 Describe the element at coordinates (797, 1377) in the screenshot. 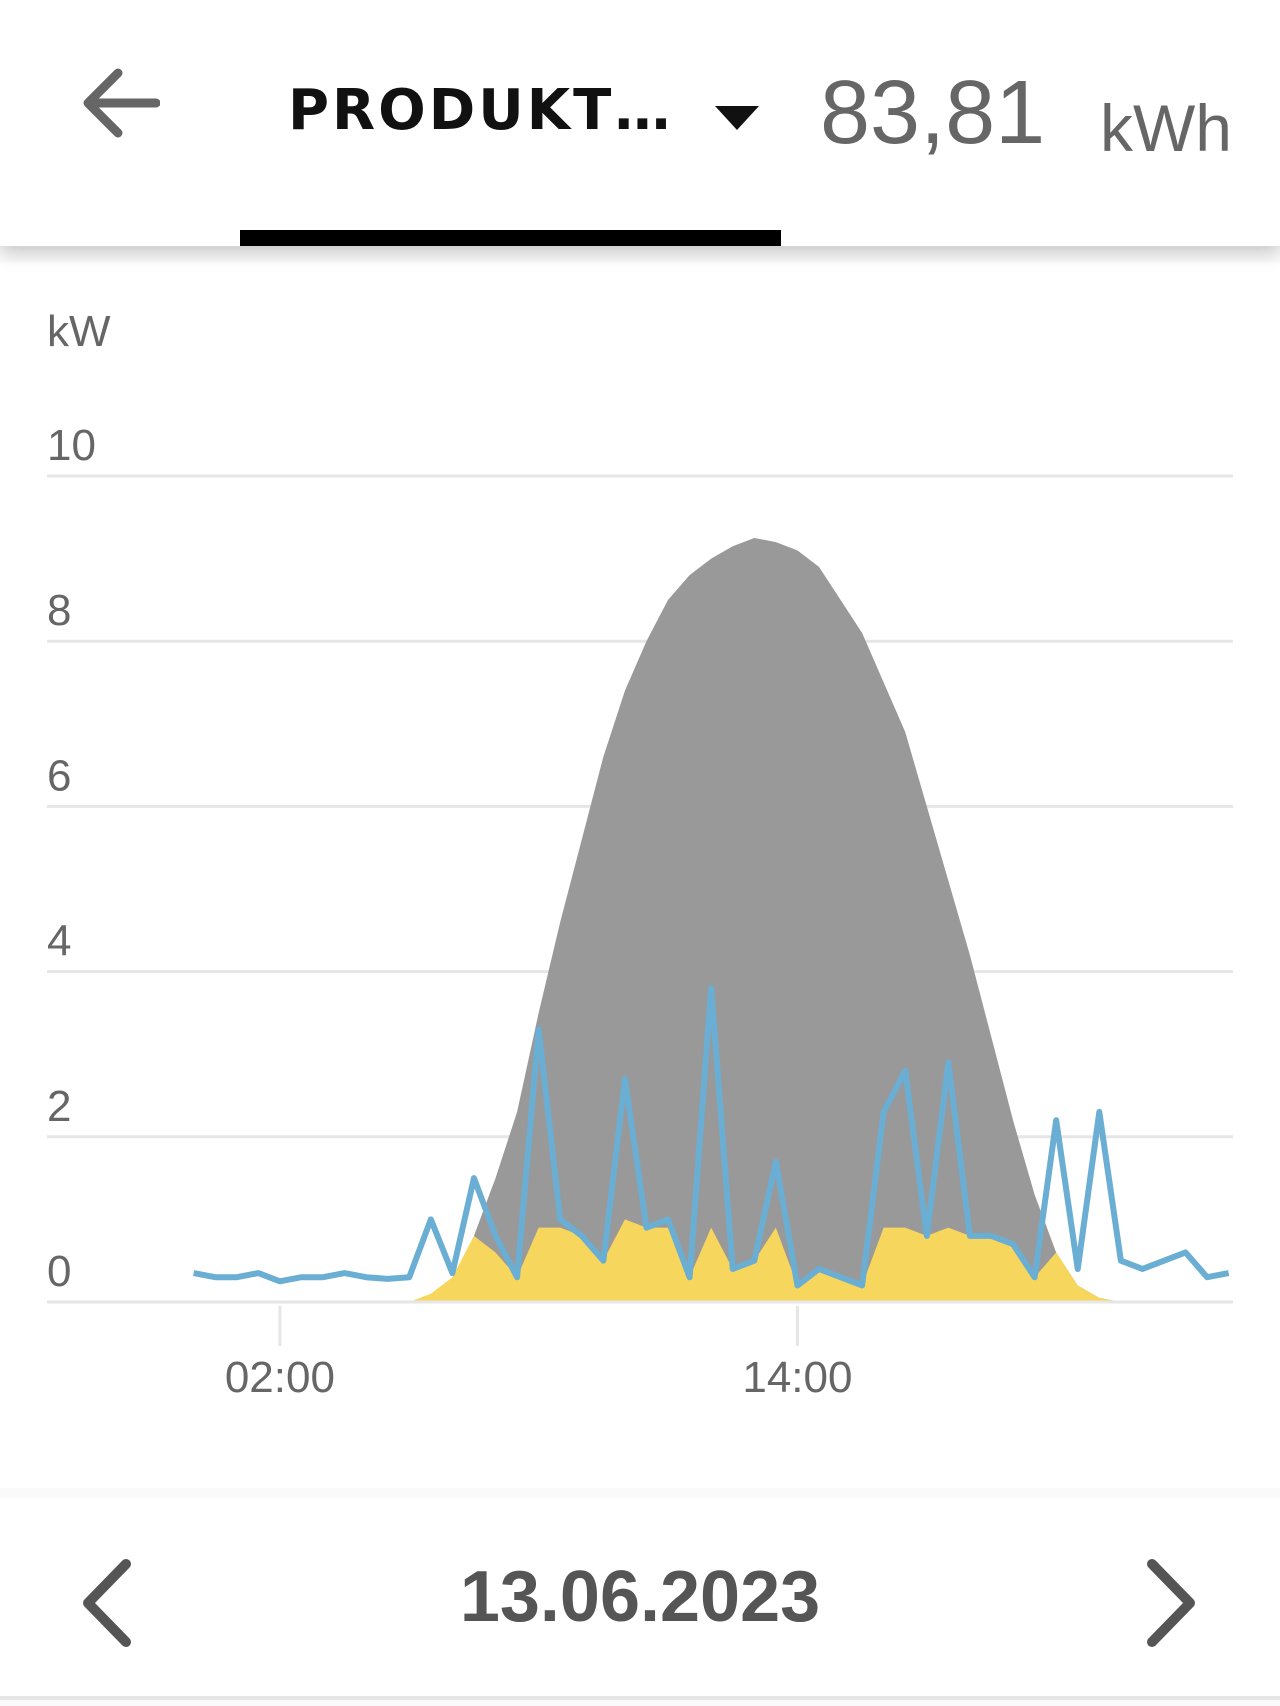

I see `x-tick-label: 14:00` at that location.